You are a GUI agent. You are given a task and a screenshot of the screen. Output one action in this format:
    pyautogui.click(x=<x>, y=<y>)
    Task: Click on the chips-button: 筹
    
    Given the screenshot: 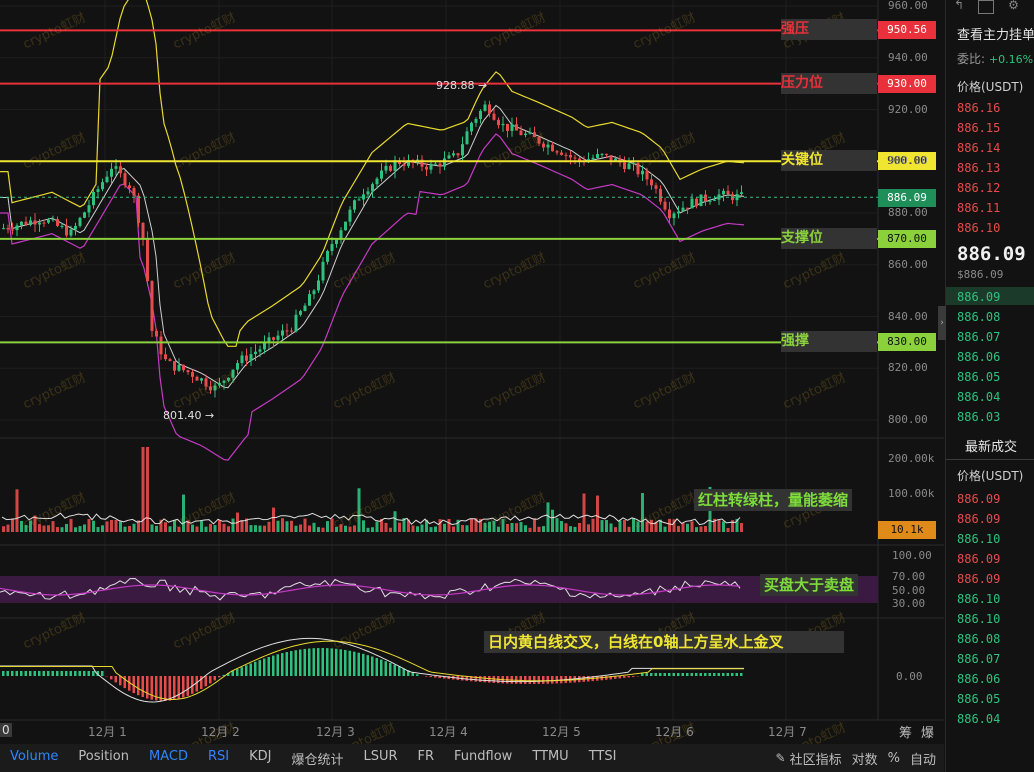 What is the action you would take?
    pyautogui.click(x=906, y=733)
    